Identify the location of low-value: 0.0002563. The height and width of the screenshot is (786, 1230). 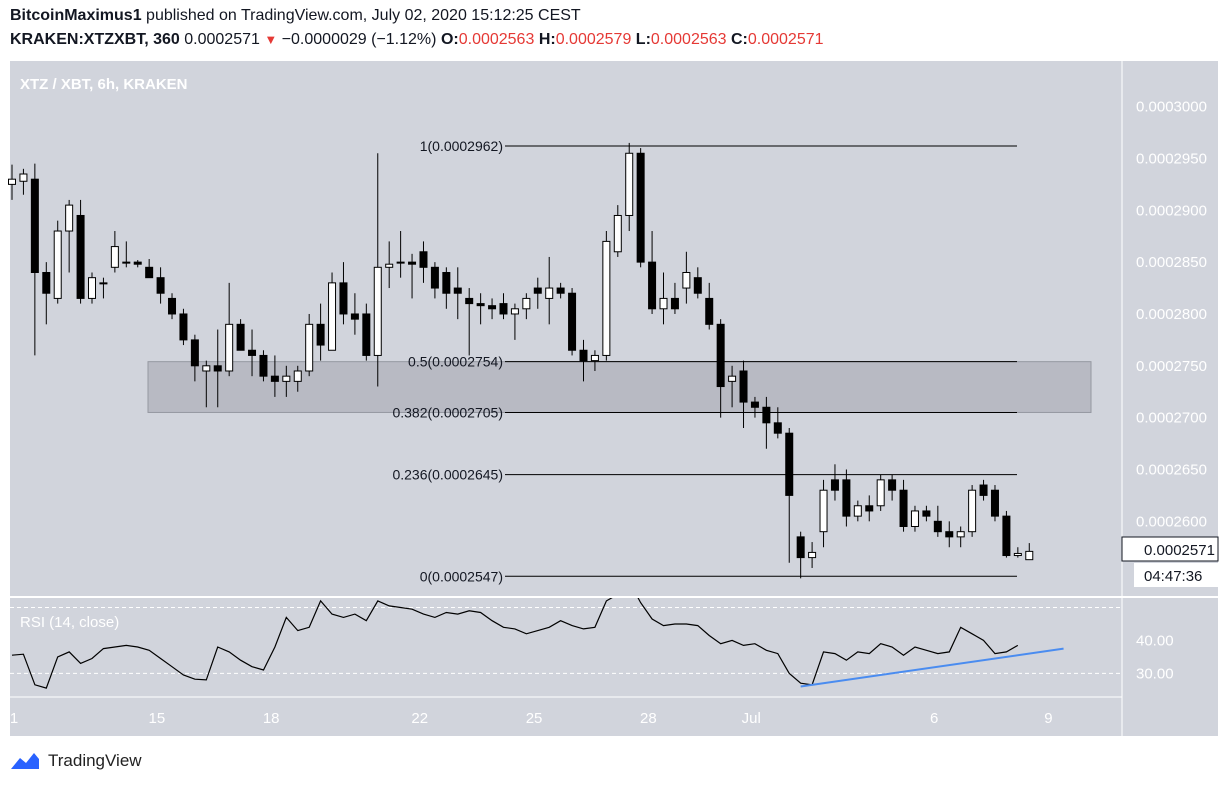
(688, 39).